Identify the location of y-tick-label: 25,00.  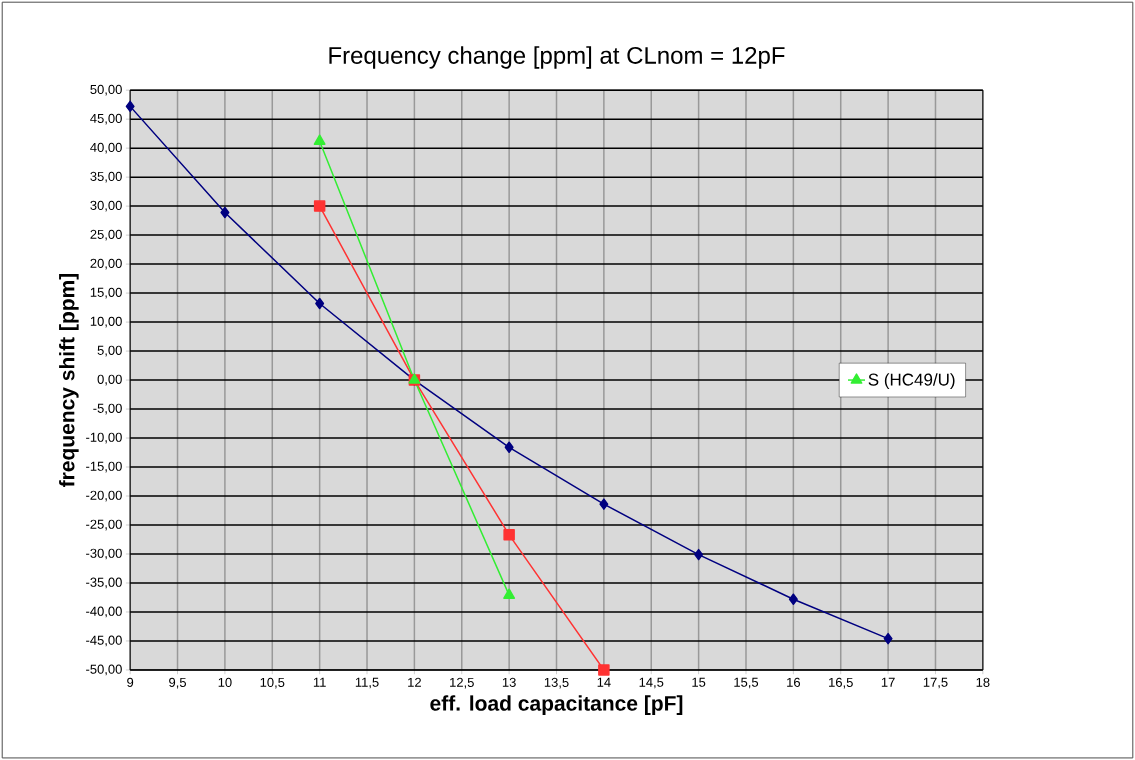
(106, 235).